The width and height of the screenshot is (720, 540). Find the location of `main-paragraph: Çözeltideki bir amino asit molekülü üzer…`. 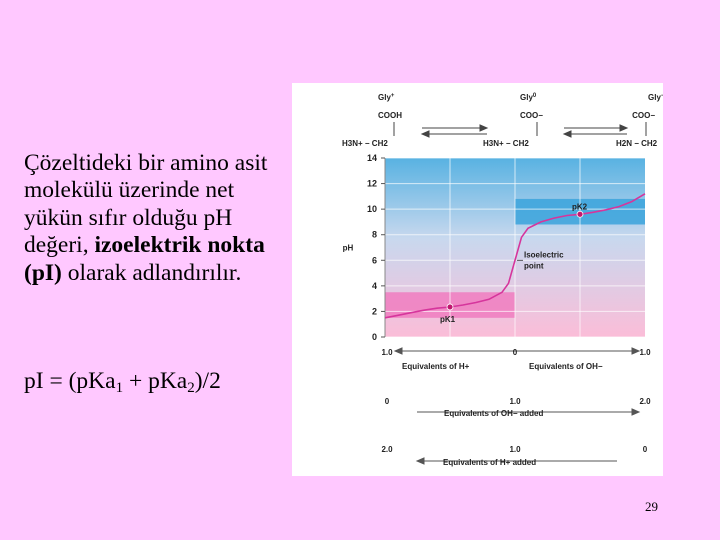

main-paragraph: Çözeltideki bir amino asit molekülü üzer… is located at coordinates (158, 218).